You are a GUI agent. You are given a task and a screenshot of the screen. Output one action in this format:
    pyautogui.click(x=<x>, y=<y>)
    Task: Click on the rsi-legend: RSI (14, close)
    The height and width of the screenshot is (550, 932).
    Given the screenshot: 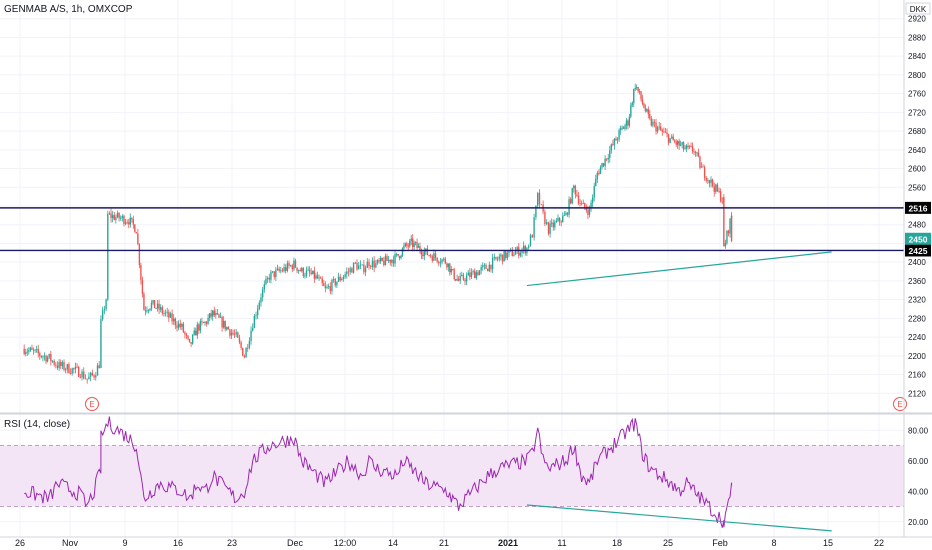 What is the action you would take?
    pyautogui.click(x=37, y=424)
    